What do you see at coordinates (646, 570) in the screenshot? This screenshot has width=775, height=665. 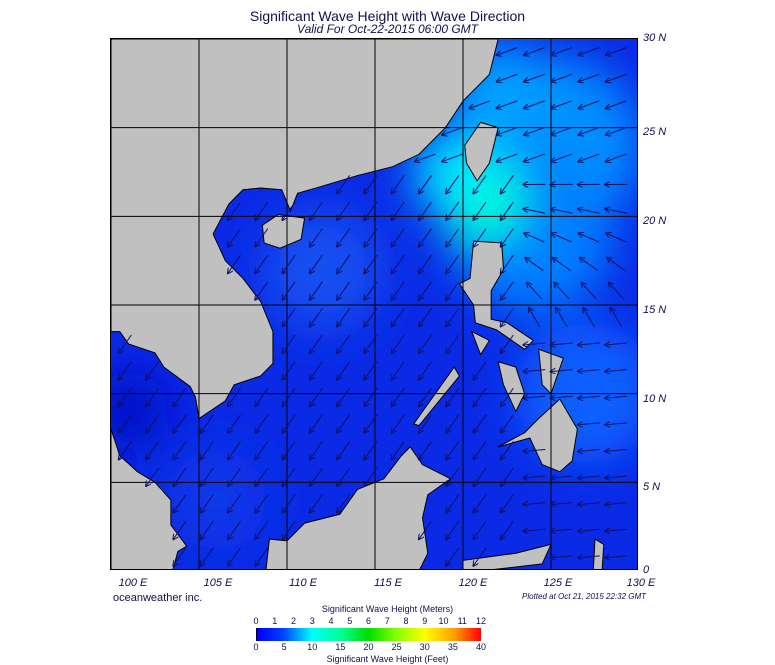 I see `lat-label: 0` at bounding box center [646, 570].